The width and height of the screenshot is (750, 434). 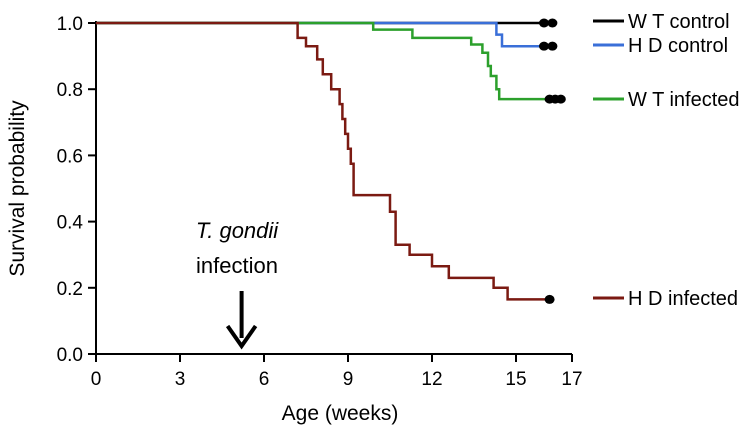 I want to click on x-tick-label: 17, so click(x=571, y=379).